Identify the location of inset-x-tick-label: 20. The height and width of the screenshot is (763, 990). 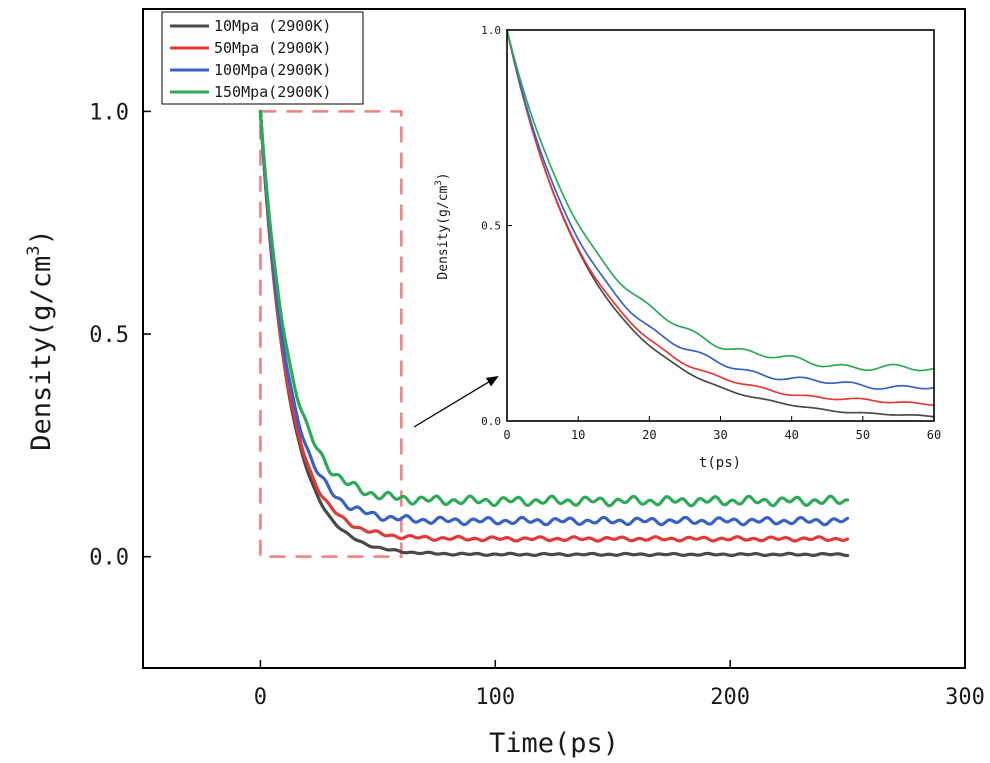
(649, 435).